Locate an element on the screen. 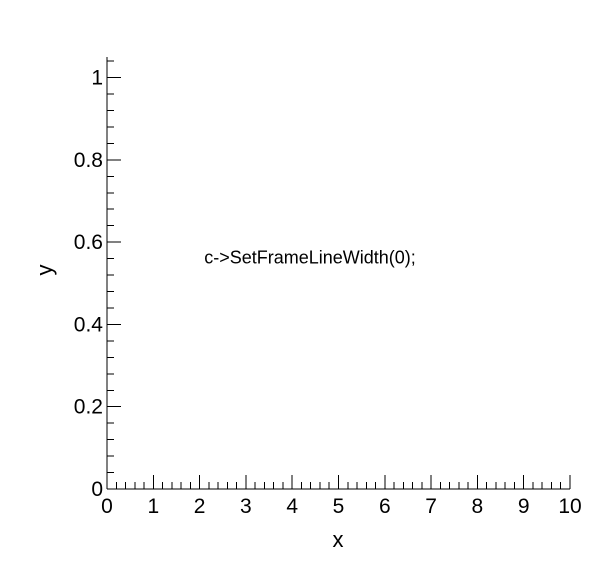 The height and width of the screenshot is (572, 596). y-tick-label: 1 is located at coordinates (97, 78).